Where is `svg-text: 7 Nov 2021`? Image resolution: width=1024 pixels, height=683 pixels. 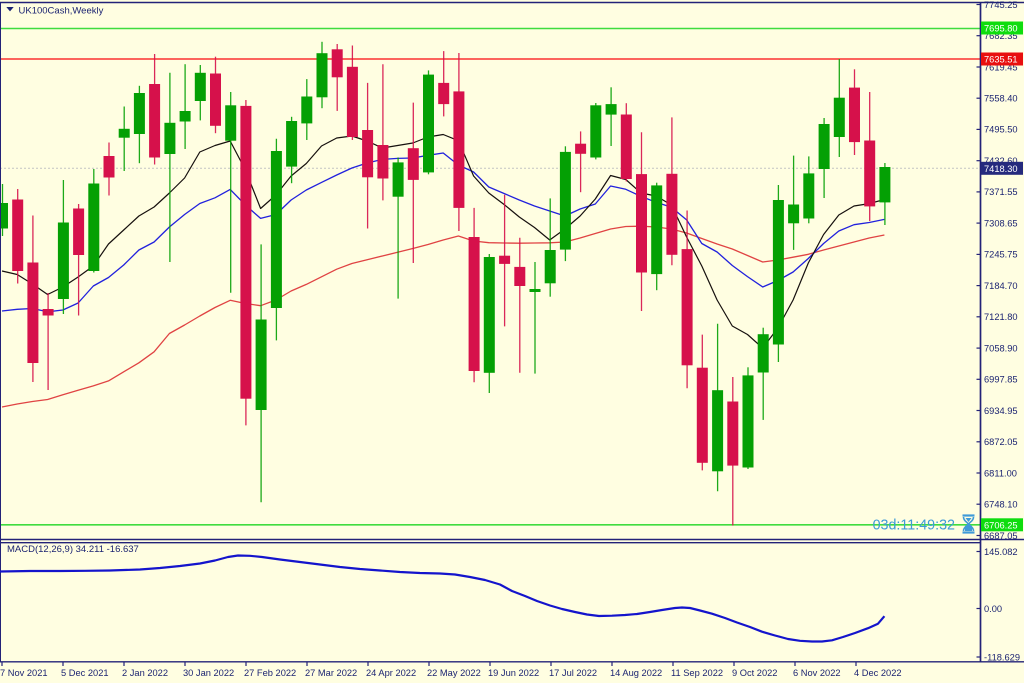
svg-text: 7 Nov 2021 is located at coordinates (24, 673).